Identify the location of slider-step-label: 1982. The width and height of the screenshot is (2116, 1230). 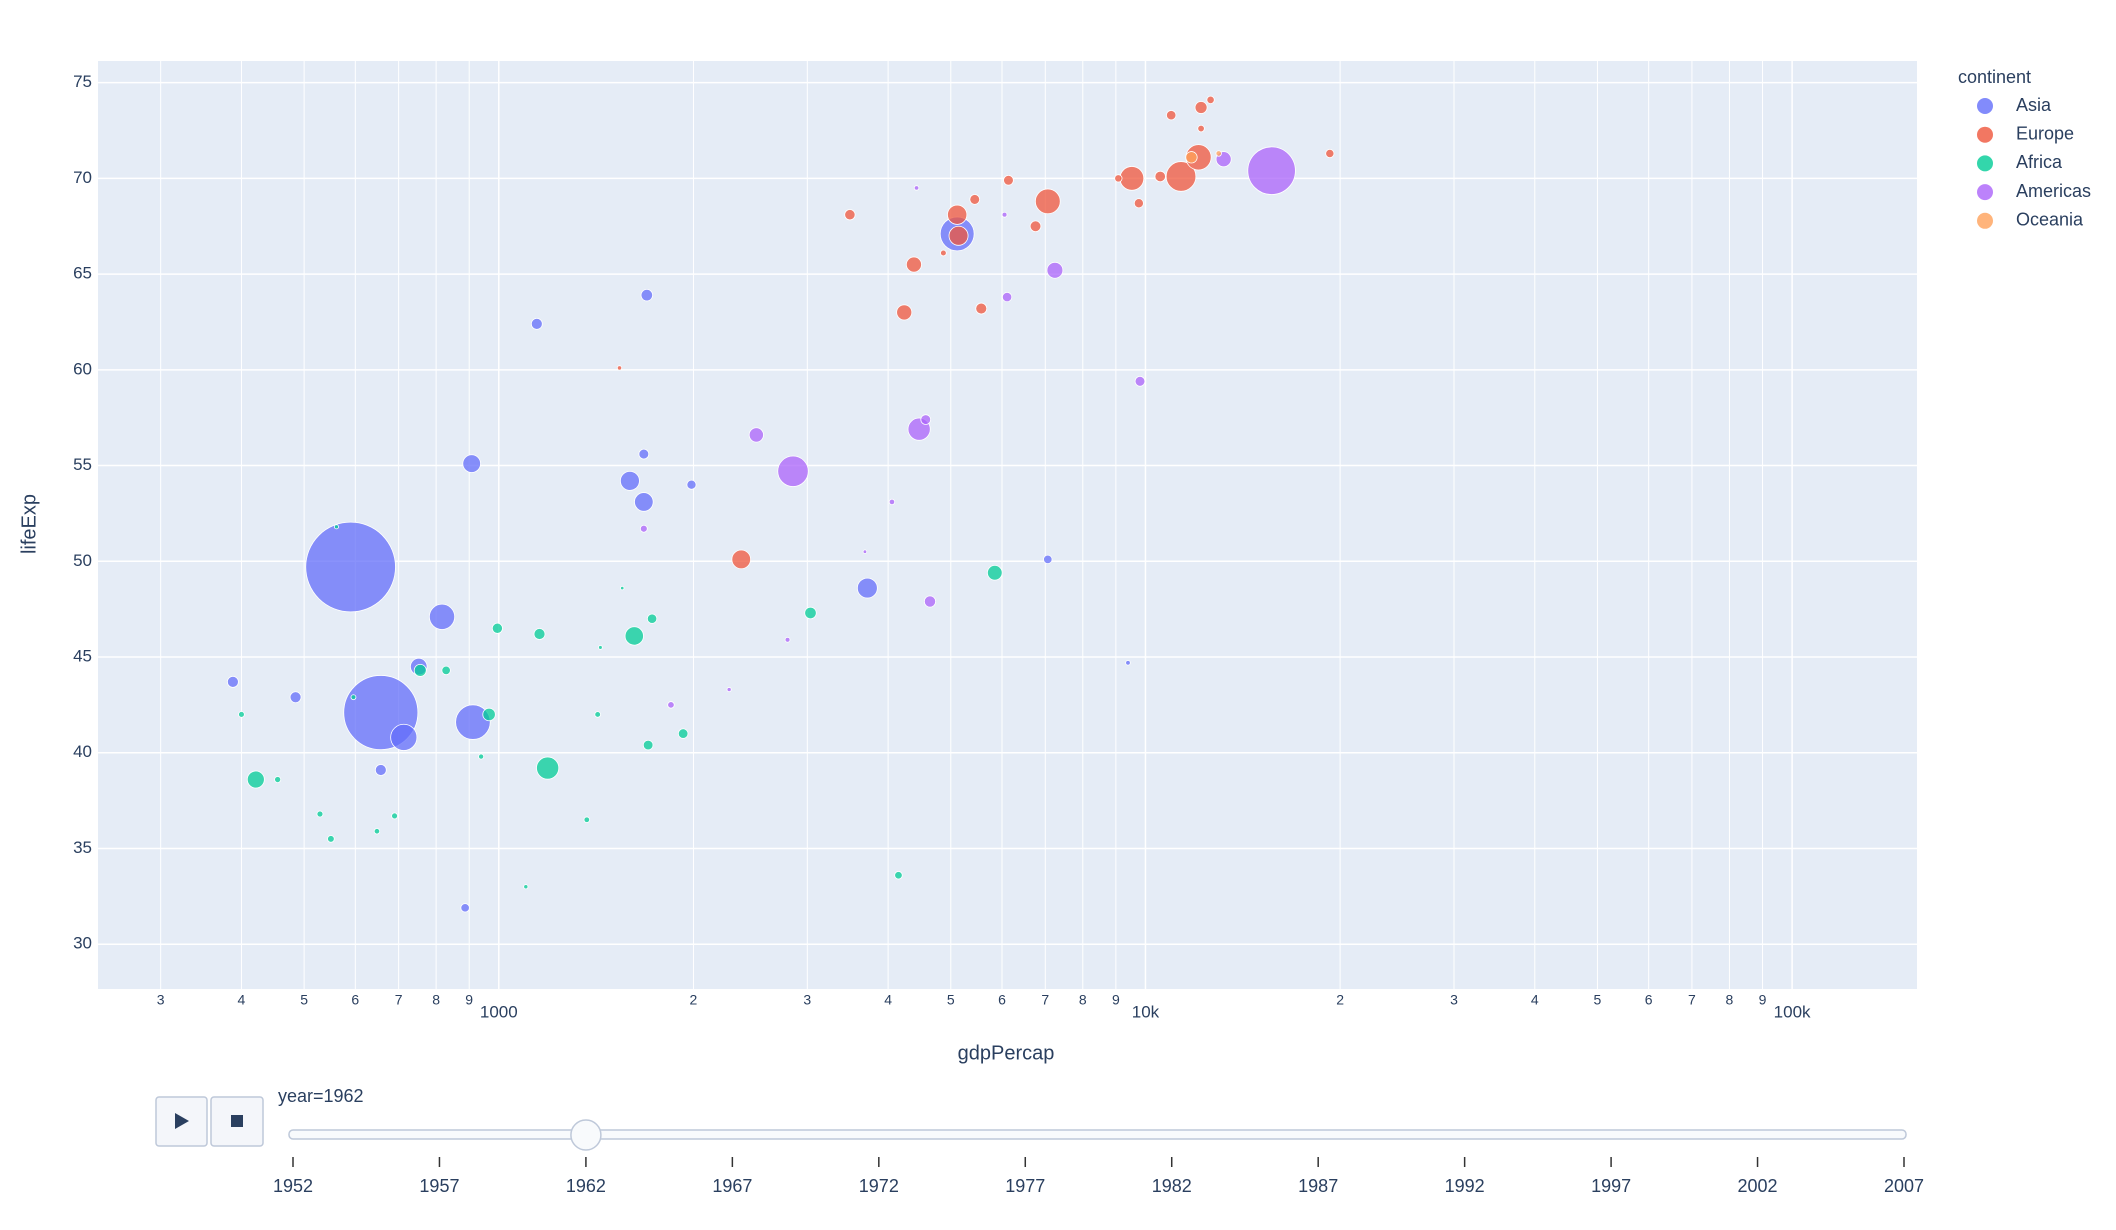
(1172, 1186).